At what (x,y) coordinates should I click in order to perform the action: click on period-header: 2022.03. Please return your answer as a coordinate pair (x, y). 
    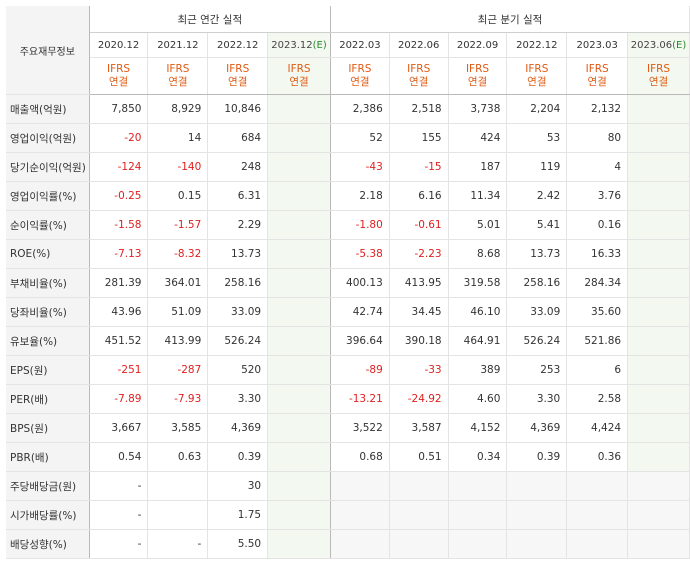
    Looking at the image, I should click on (360, 45).